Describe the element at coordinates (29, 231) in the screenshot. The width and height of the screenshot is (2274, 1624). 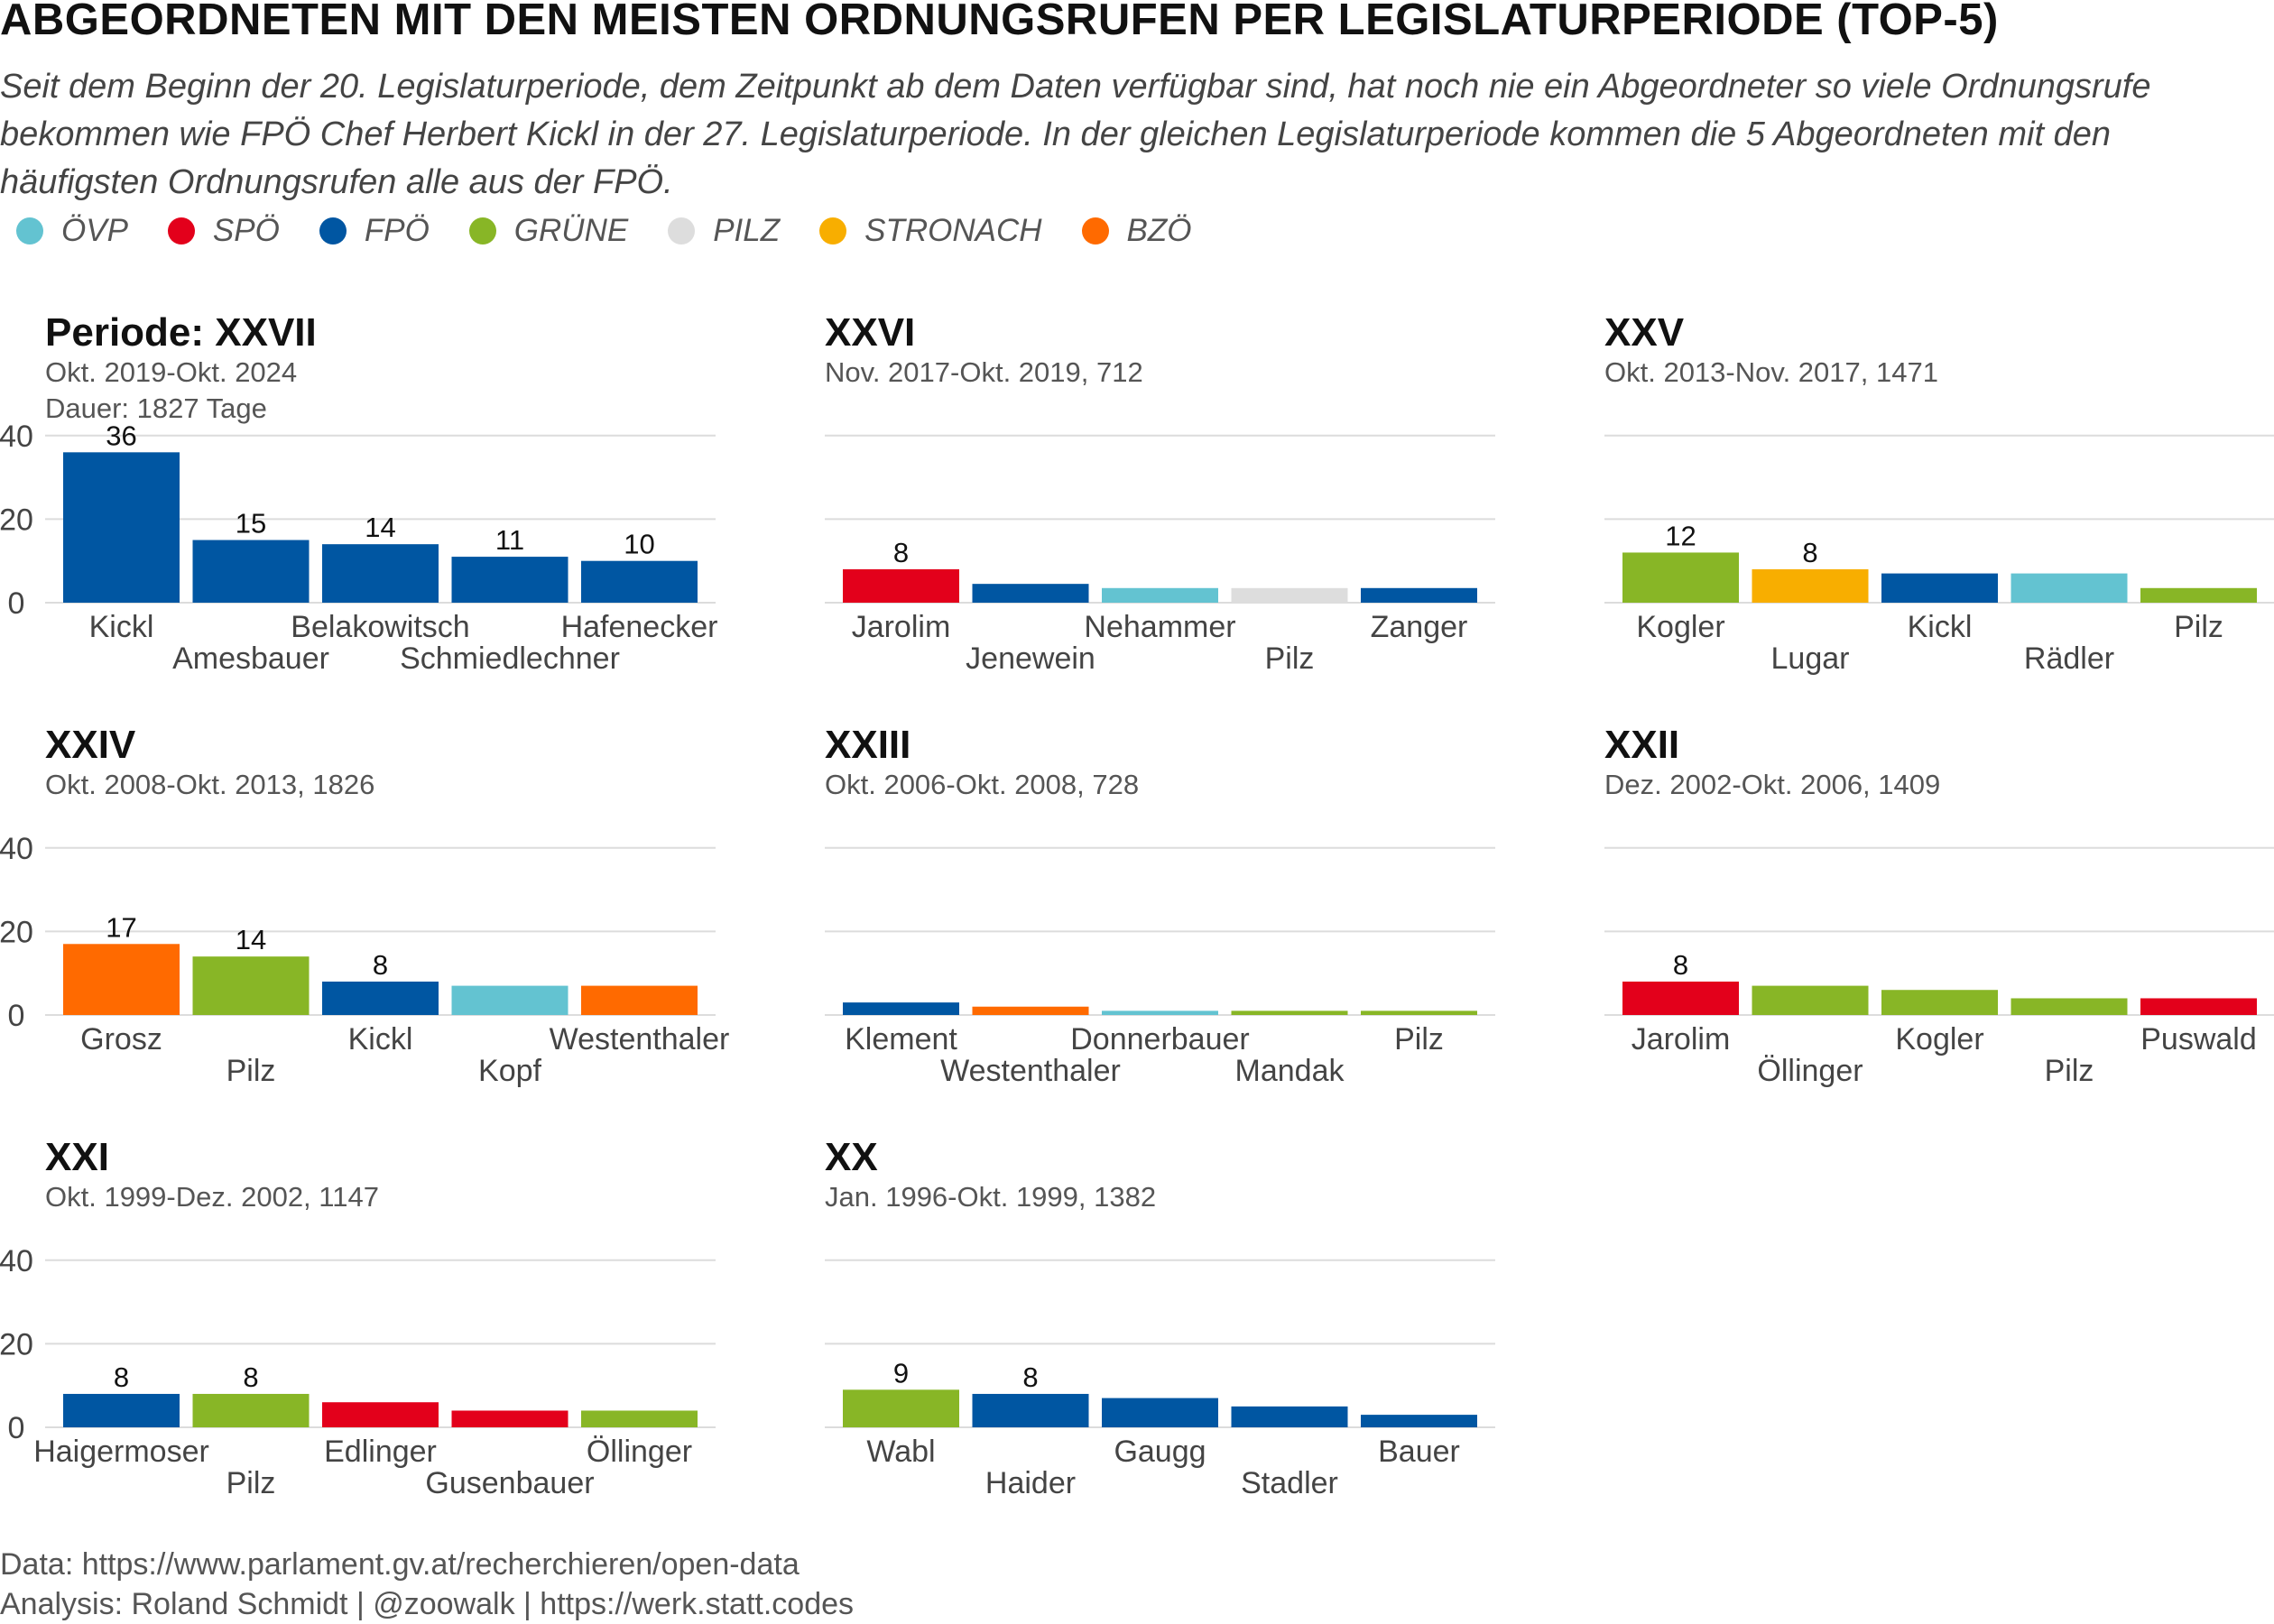
I see `legend-swatch-oevp` at that location.